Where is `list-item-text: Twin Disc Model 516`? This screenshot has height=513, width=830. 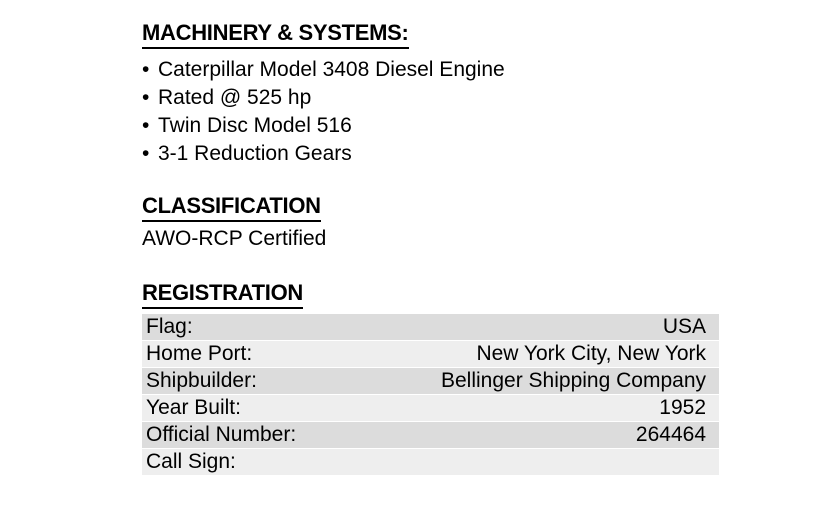
list-item-text: Twin Disc Model 516 is located at coordinates (255, 125).